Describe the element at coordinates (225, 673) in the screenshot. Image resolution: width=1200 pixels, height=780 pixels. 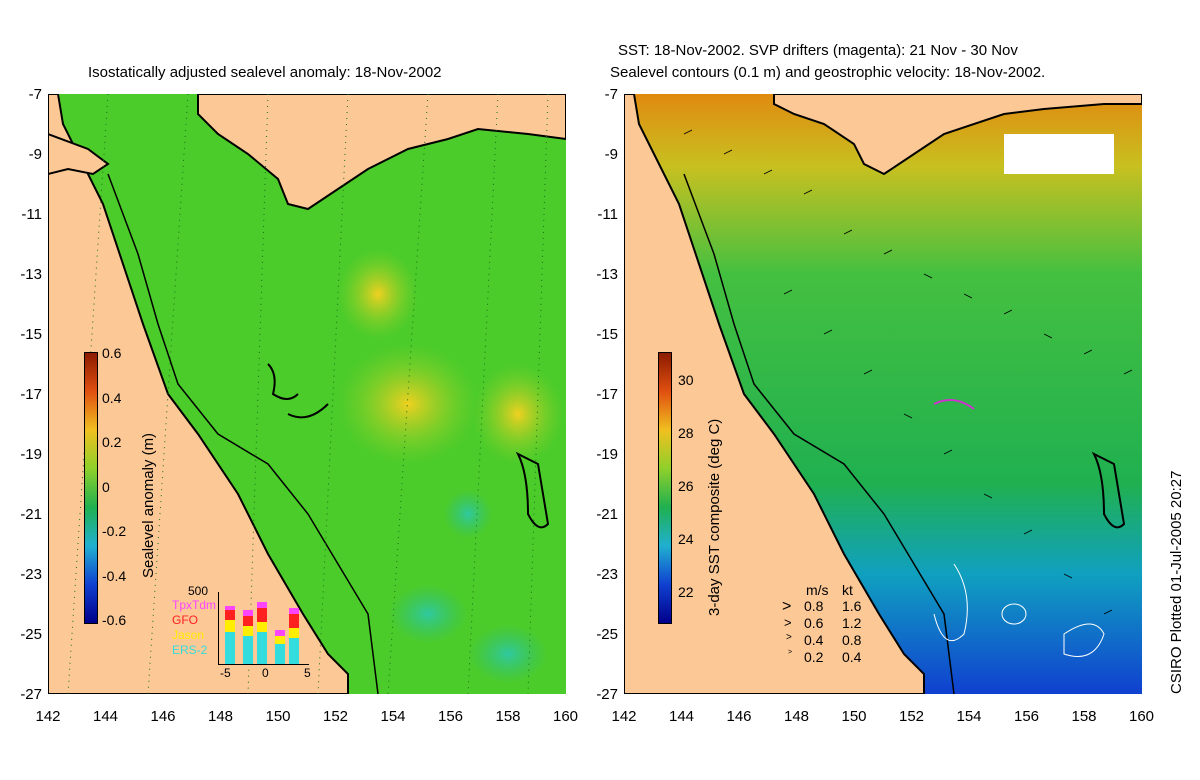
I see `inset-xtick-label: -5` at that location.